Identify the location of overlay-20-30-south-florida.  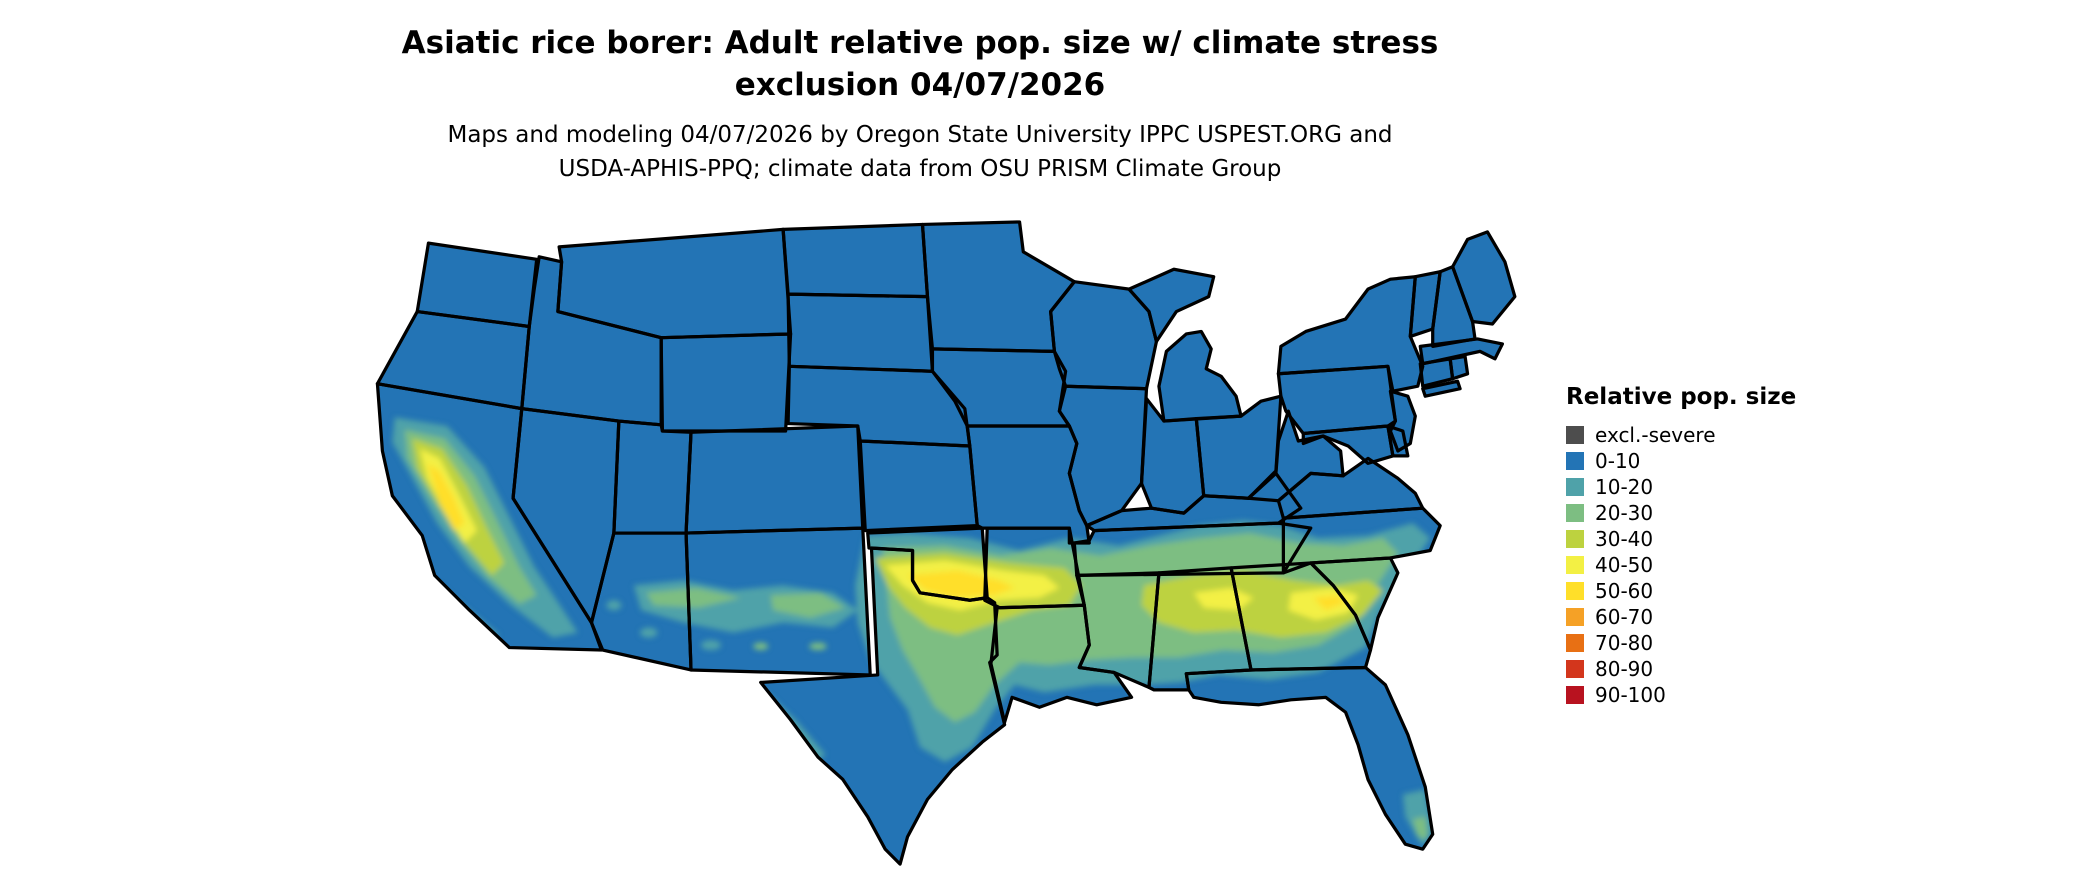
(1420, 828).